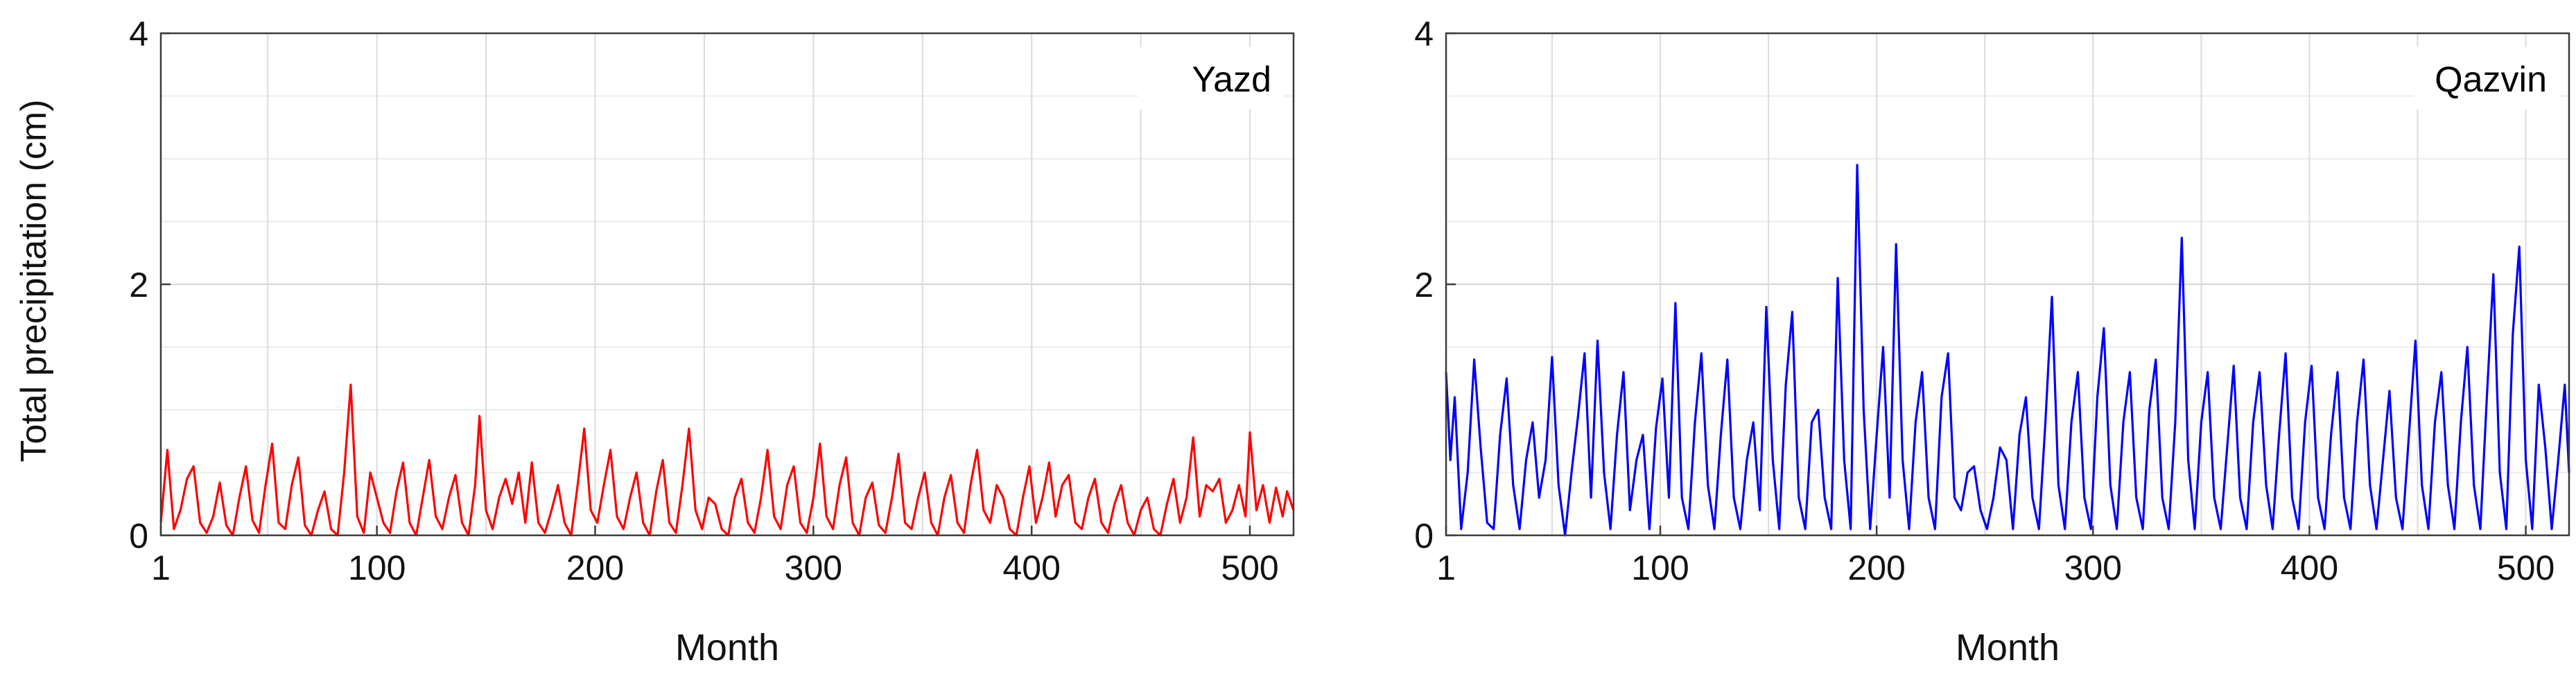 The image size is (2576, 674). Describe the element at coordinates (2491, 80) in the screenshot. I see `legend-label: Qazvin` at that location.